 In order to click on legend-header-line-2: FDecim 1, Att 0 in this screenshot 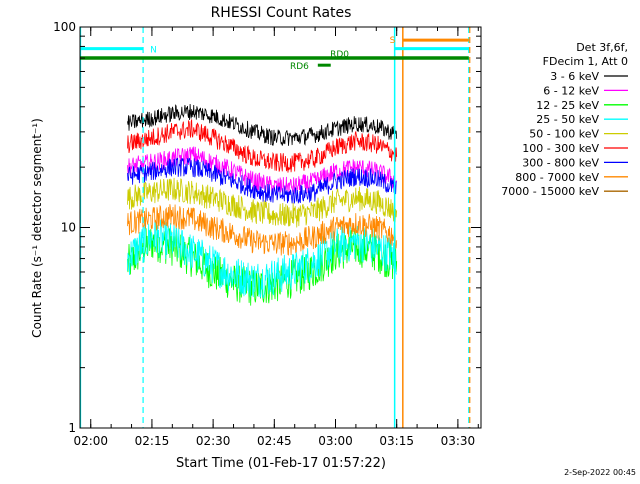, I will do `click(585, 61)`.